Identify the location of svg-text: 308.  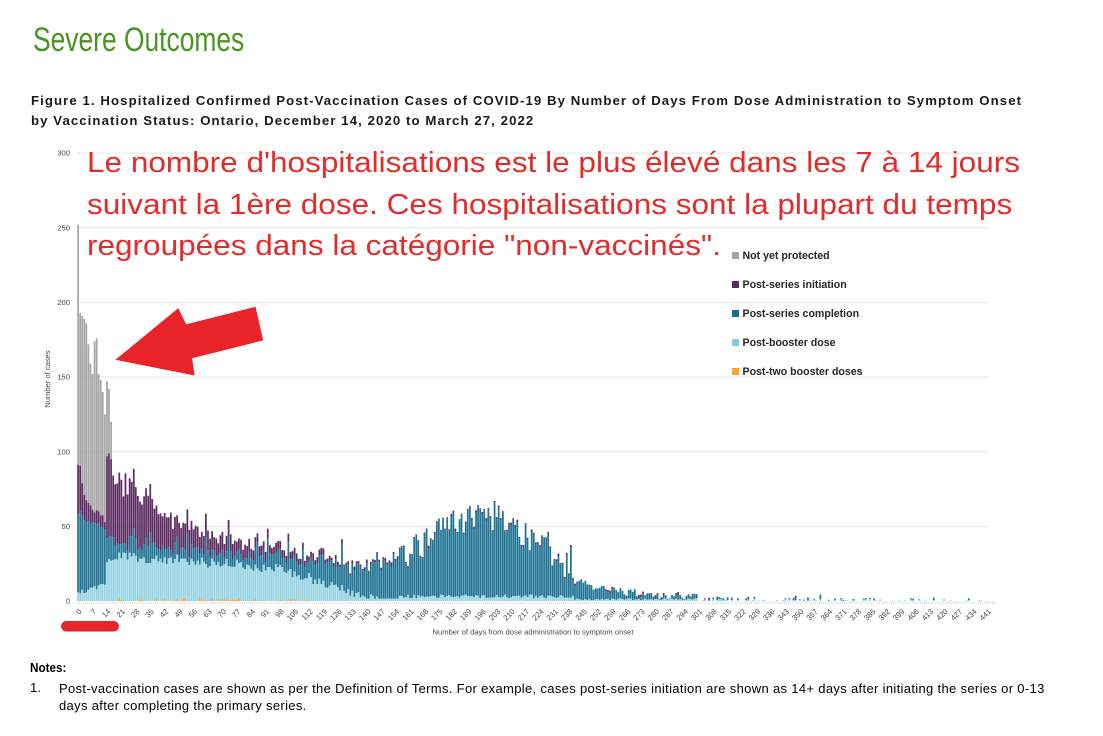
(710, 614).